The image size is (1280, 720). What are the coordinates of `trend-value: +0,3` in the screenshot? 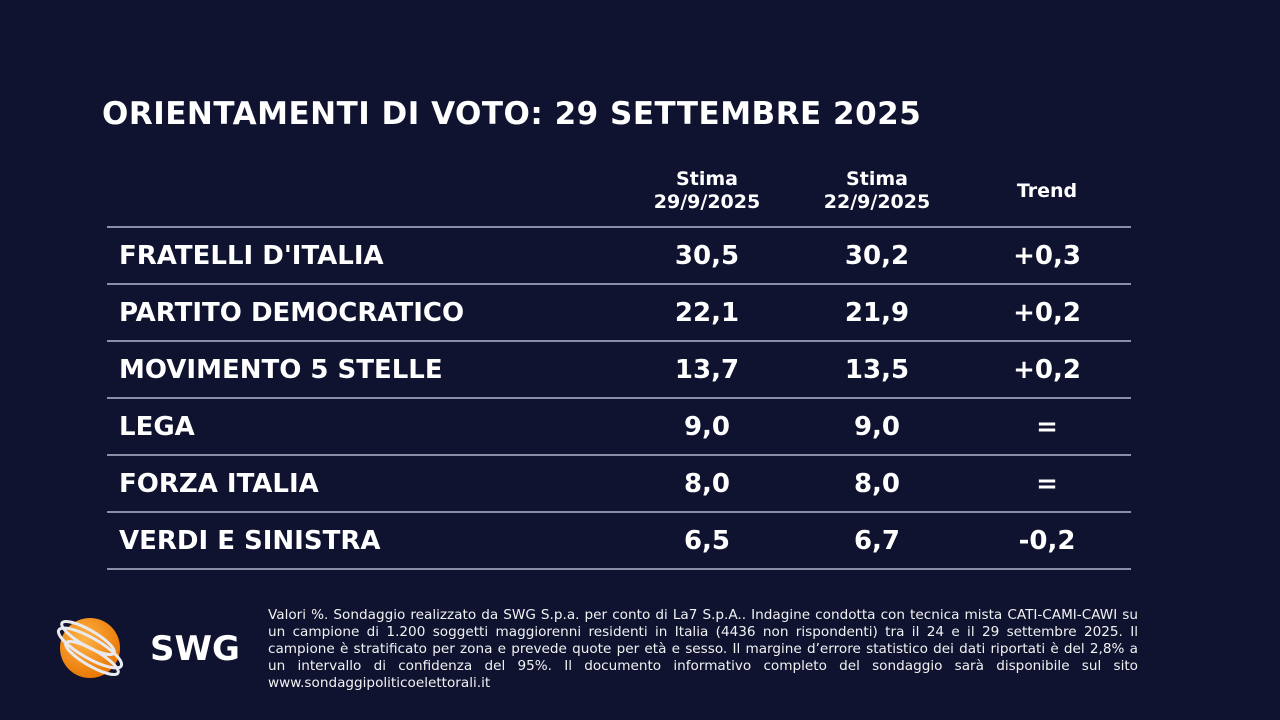 It's located at (1047, 256).